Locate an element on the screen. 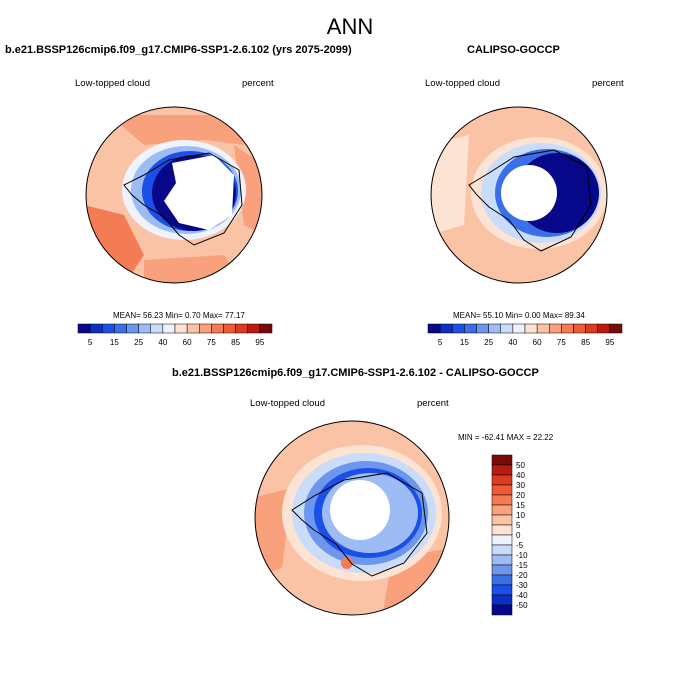 Image resolution: width=700 pixels, height=700 pixels. panel2-stats: MEAN= 55.10 Min= 0.00 Max= 89.34 is located at coordinates (519, 315).